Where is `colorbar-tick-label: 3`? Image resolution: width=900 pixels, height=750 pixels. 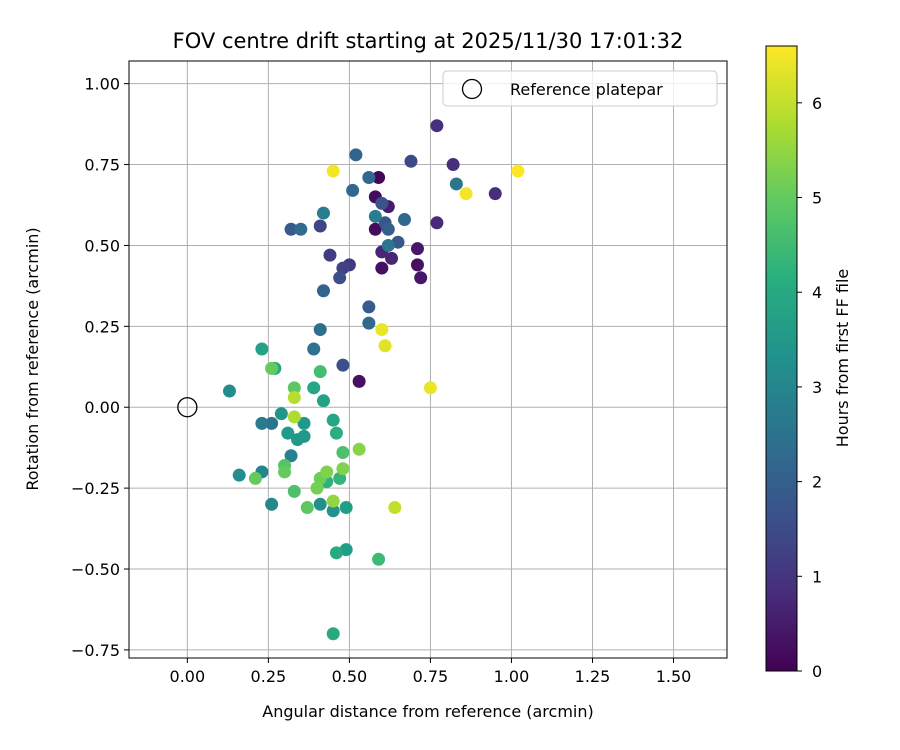
colorbar-tick-label: 3 is located at coordinates (817, 387).